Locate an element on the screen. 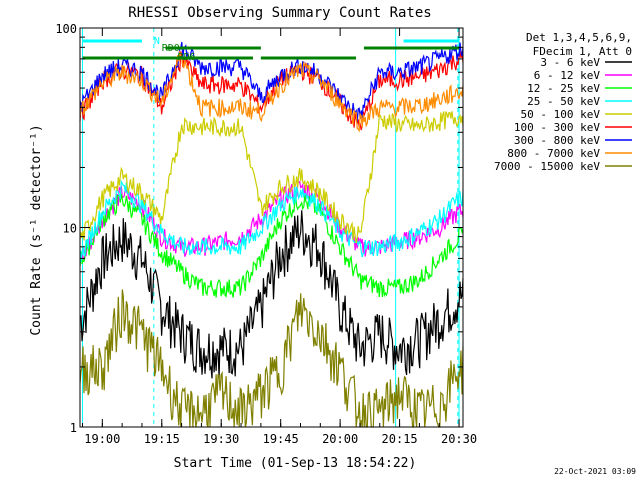 This screenshot has width=640, height=480. legend-label-1: 3 - 6 keV is located at coordinates (570, 62).